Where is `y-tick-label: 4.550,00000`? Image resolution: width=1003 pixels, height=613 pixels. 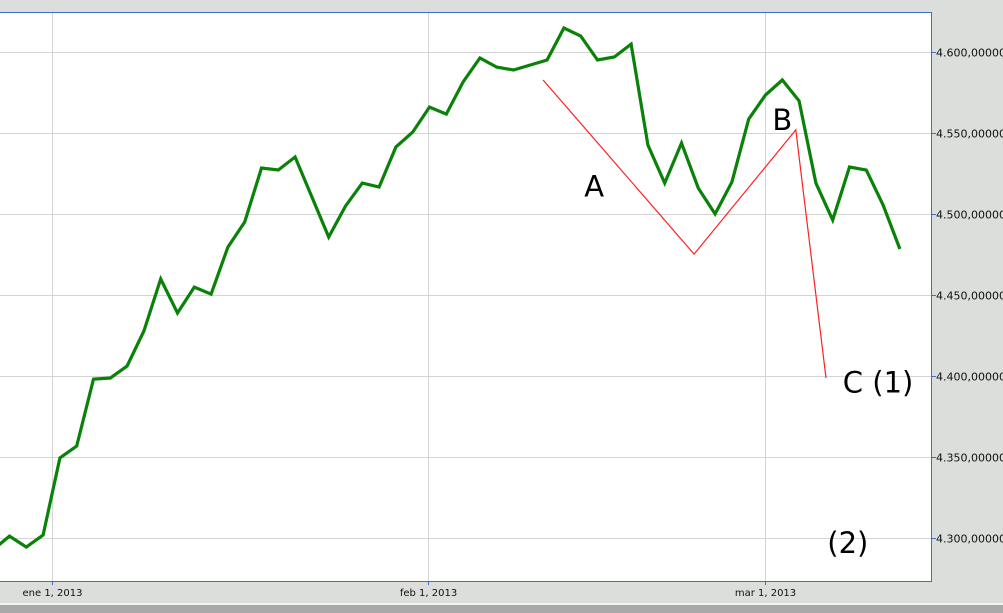 y-tick-label: 4.550,00000 is located at coordinates (969, 134).